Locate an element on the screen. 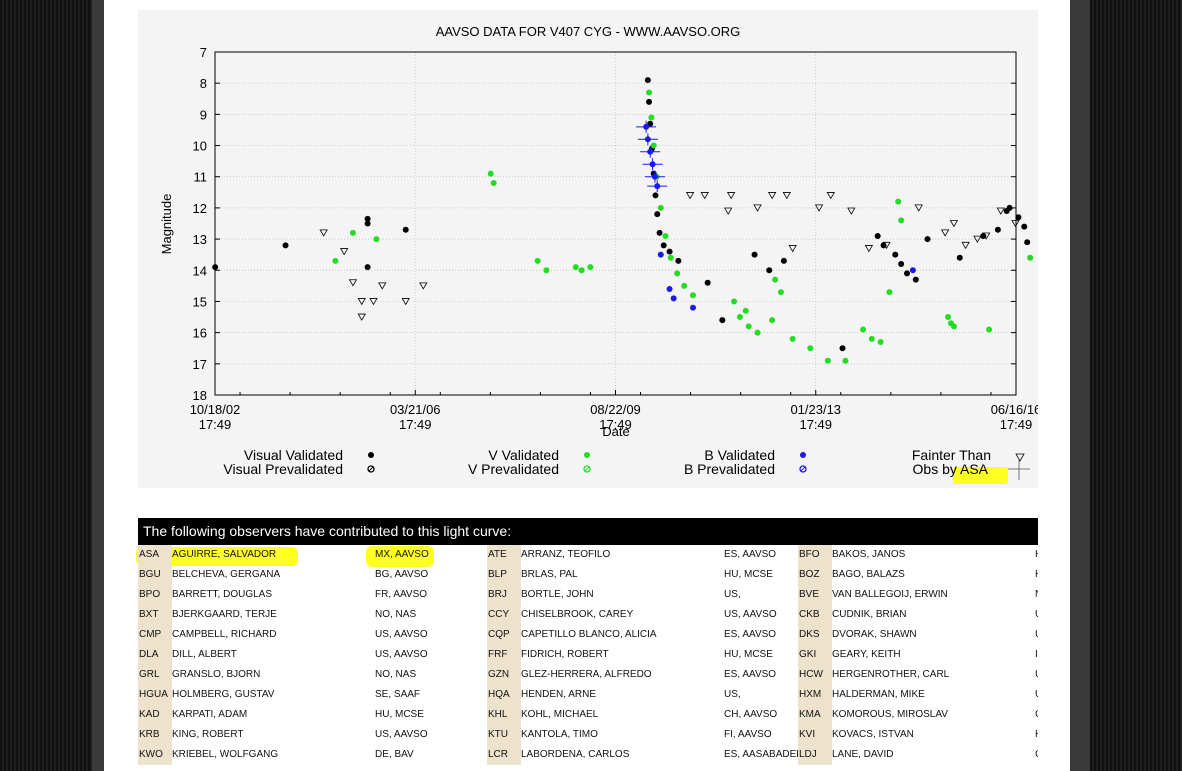 This screenshot has width=1182, height=771. observer-name: CAMPBELL, RICHARD is located at coordinates (224, 634).